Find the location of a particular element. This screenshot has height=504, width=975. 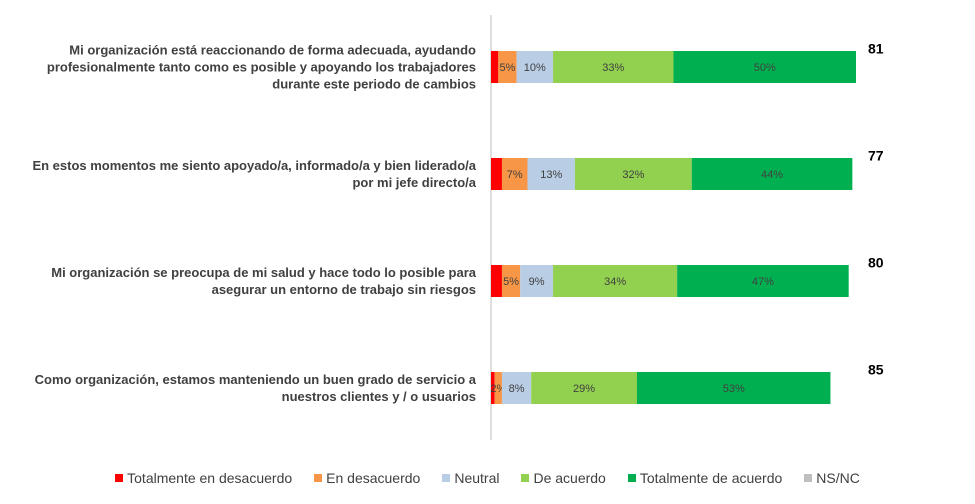

legend-item: Totalmente de acuerdo is located at coordinates (705, 478).